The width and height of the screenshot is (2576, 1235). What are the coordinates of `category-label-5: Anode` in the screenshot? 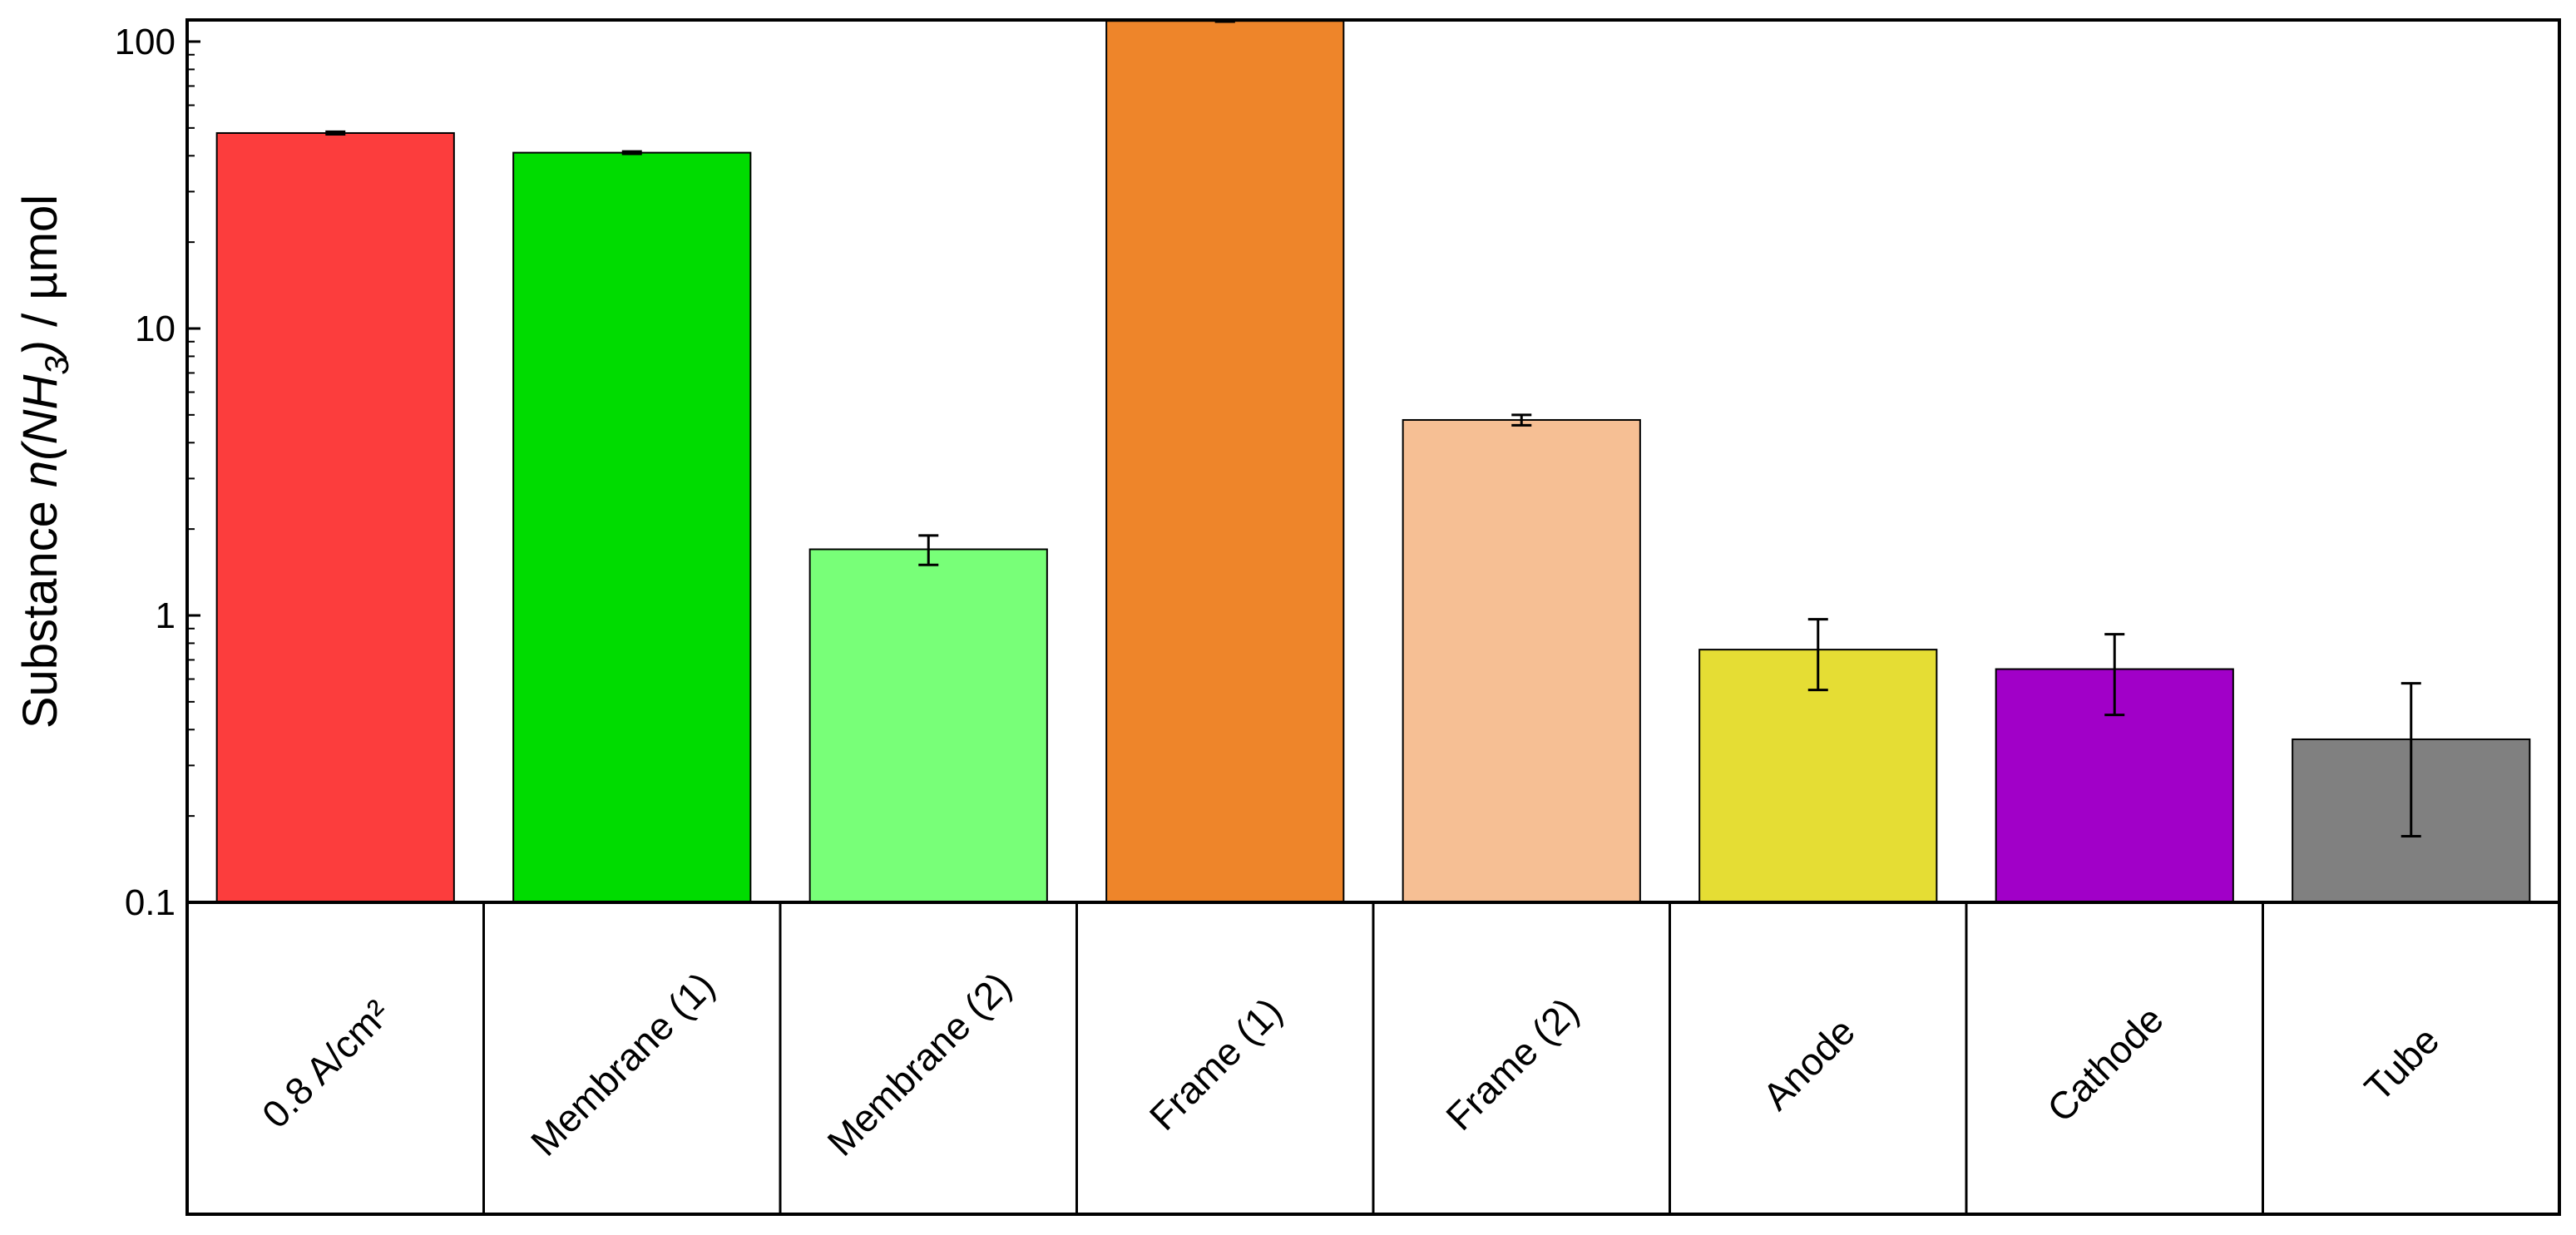 It's located at (1809, 1064).